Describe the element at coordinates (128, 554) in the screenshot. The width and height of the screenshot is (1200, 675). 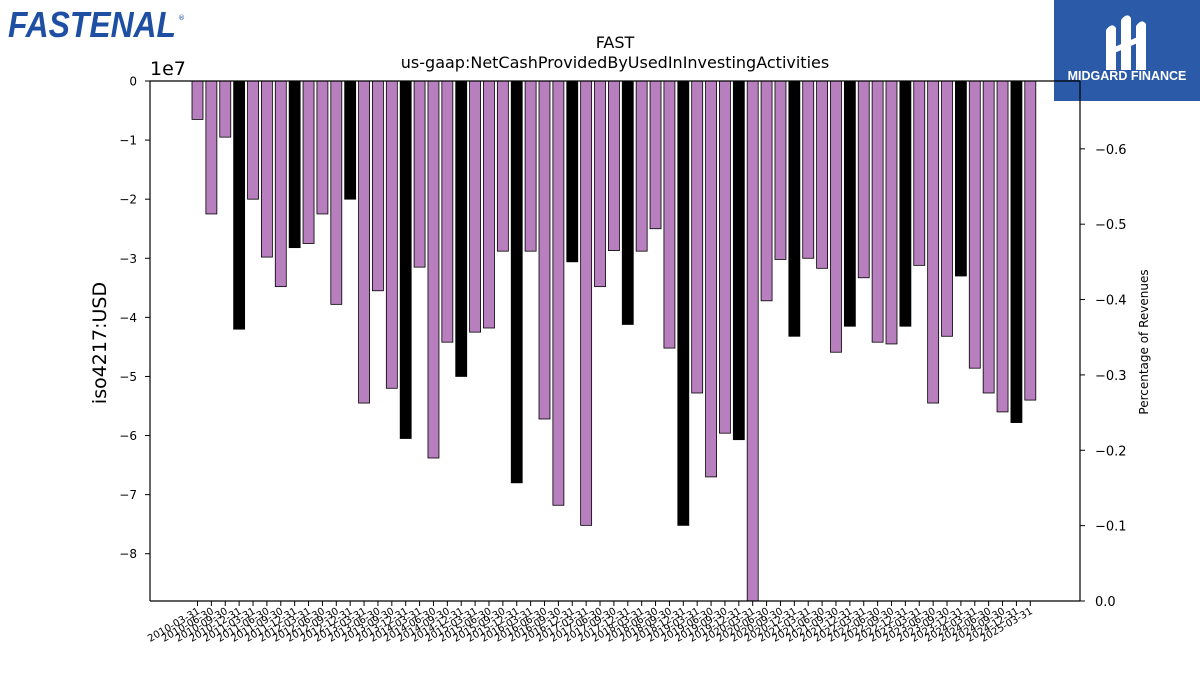
I see `y-tick-label: −8` at that location.